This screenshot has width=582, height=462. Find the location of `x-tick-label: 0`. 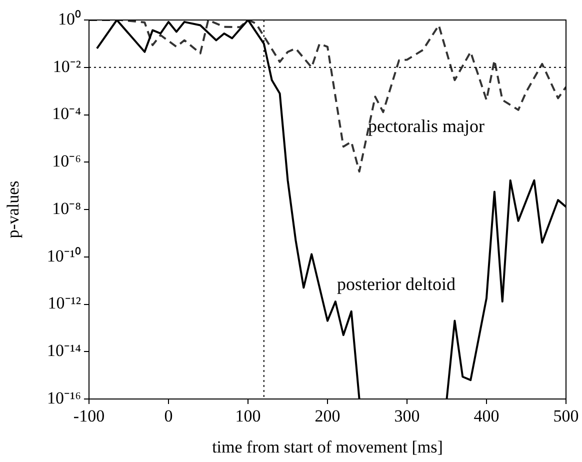

x-tick-label: 0 is located at coordinates (168, 416).